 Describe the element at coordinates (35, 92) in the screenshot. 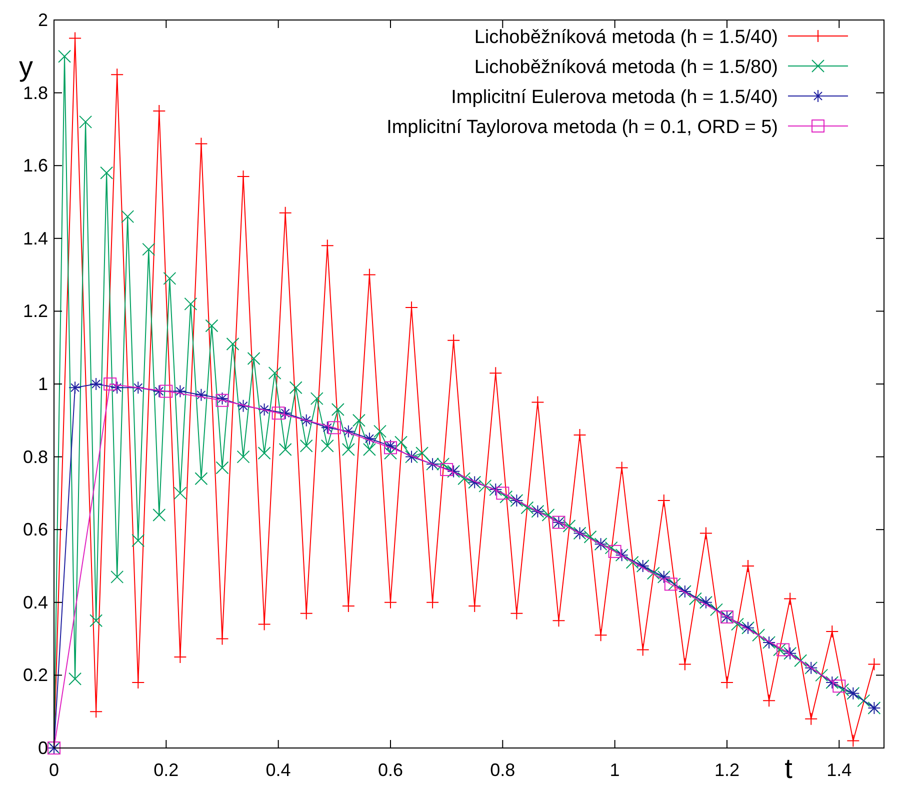

I see `y-tick-label: 1.8` at that location.